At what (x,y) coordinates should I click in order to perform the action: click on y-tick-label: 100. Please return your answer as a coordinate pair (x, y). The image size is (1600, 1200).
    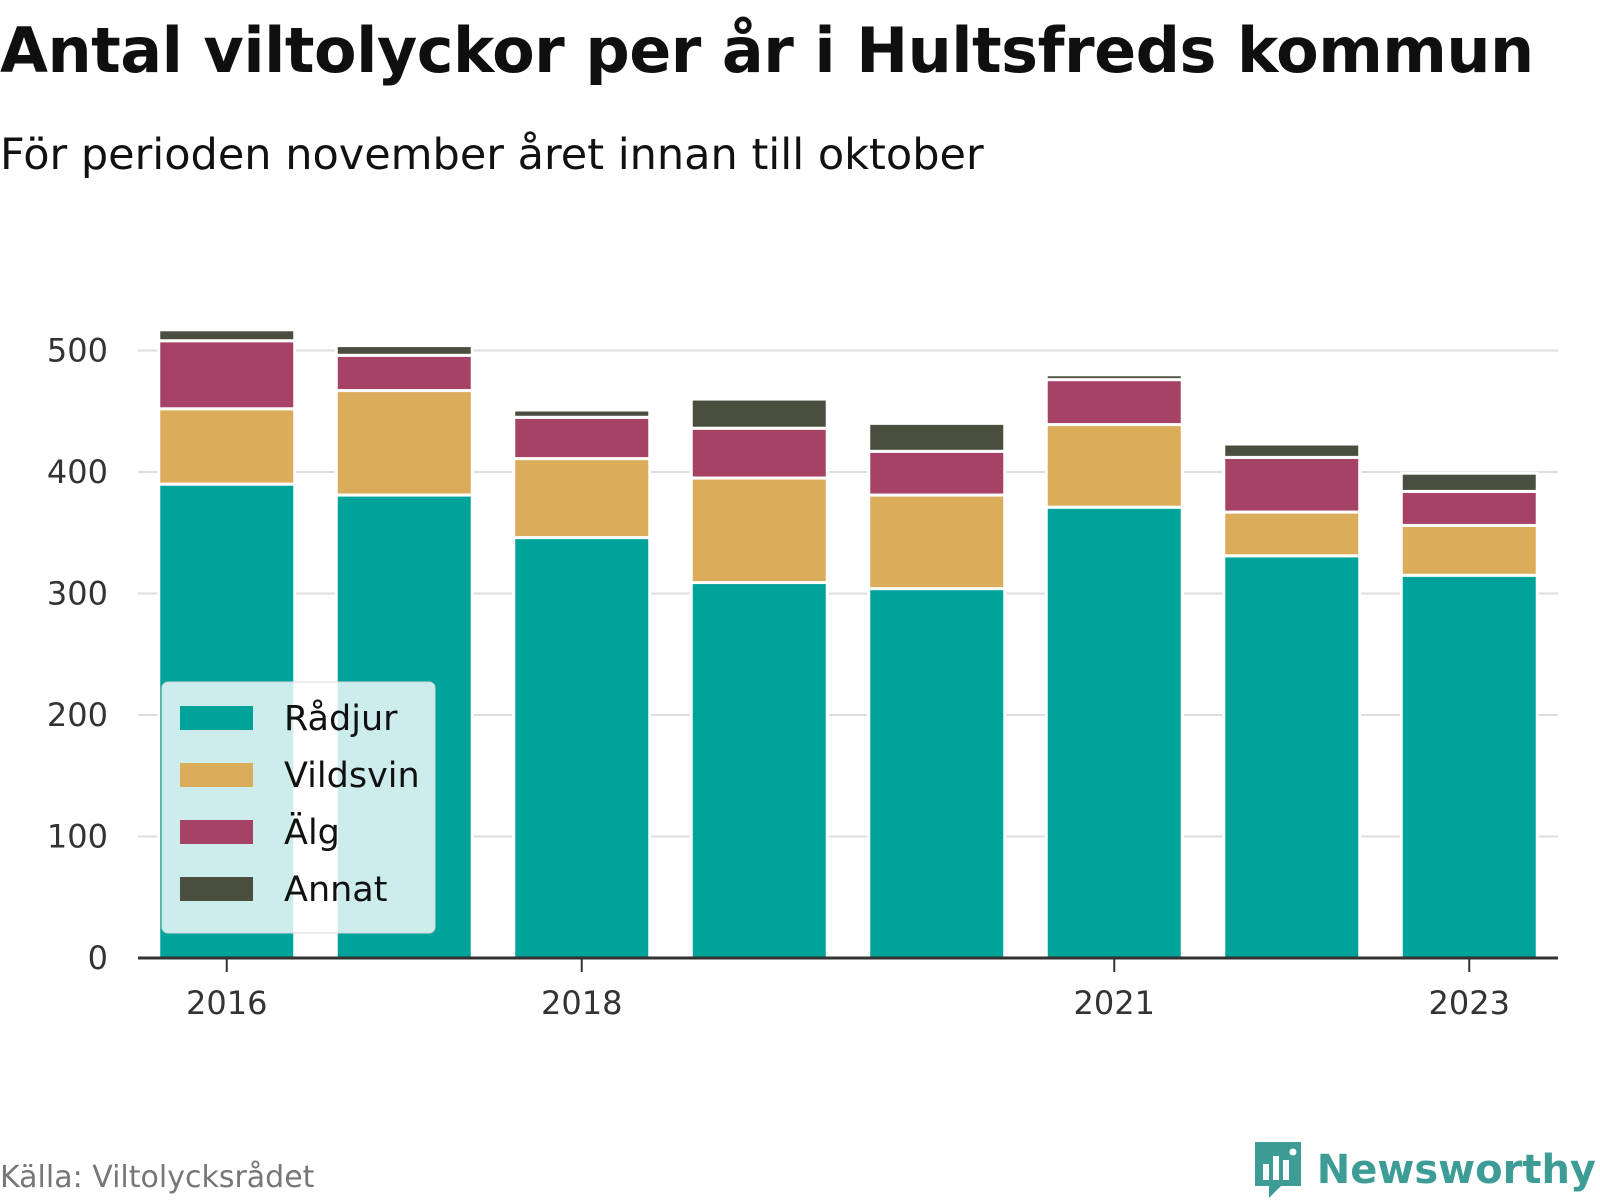
    Looking at the image, I should click on (77, 836).